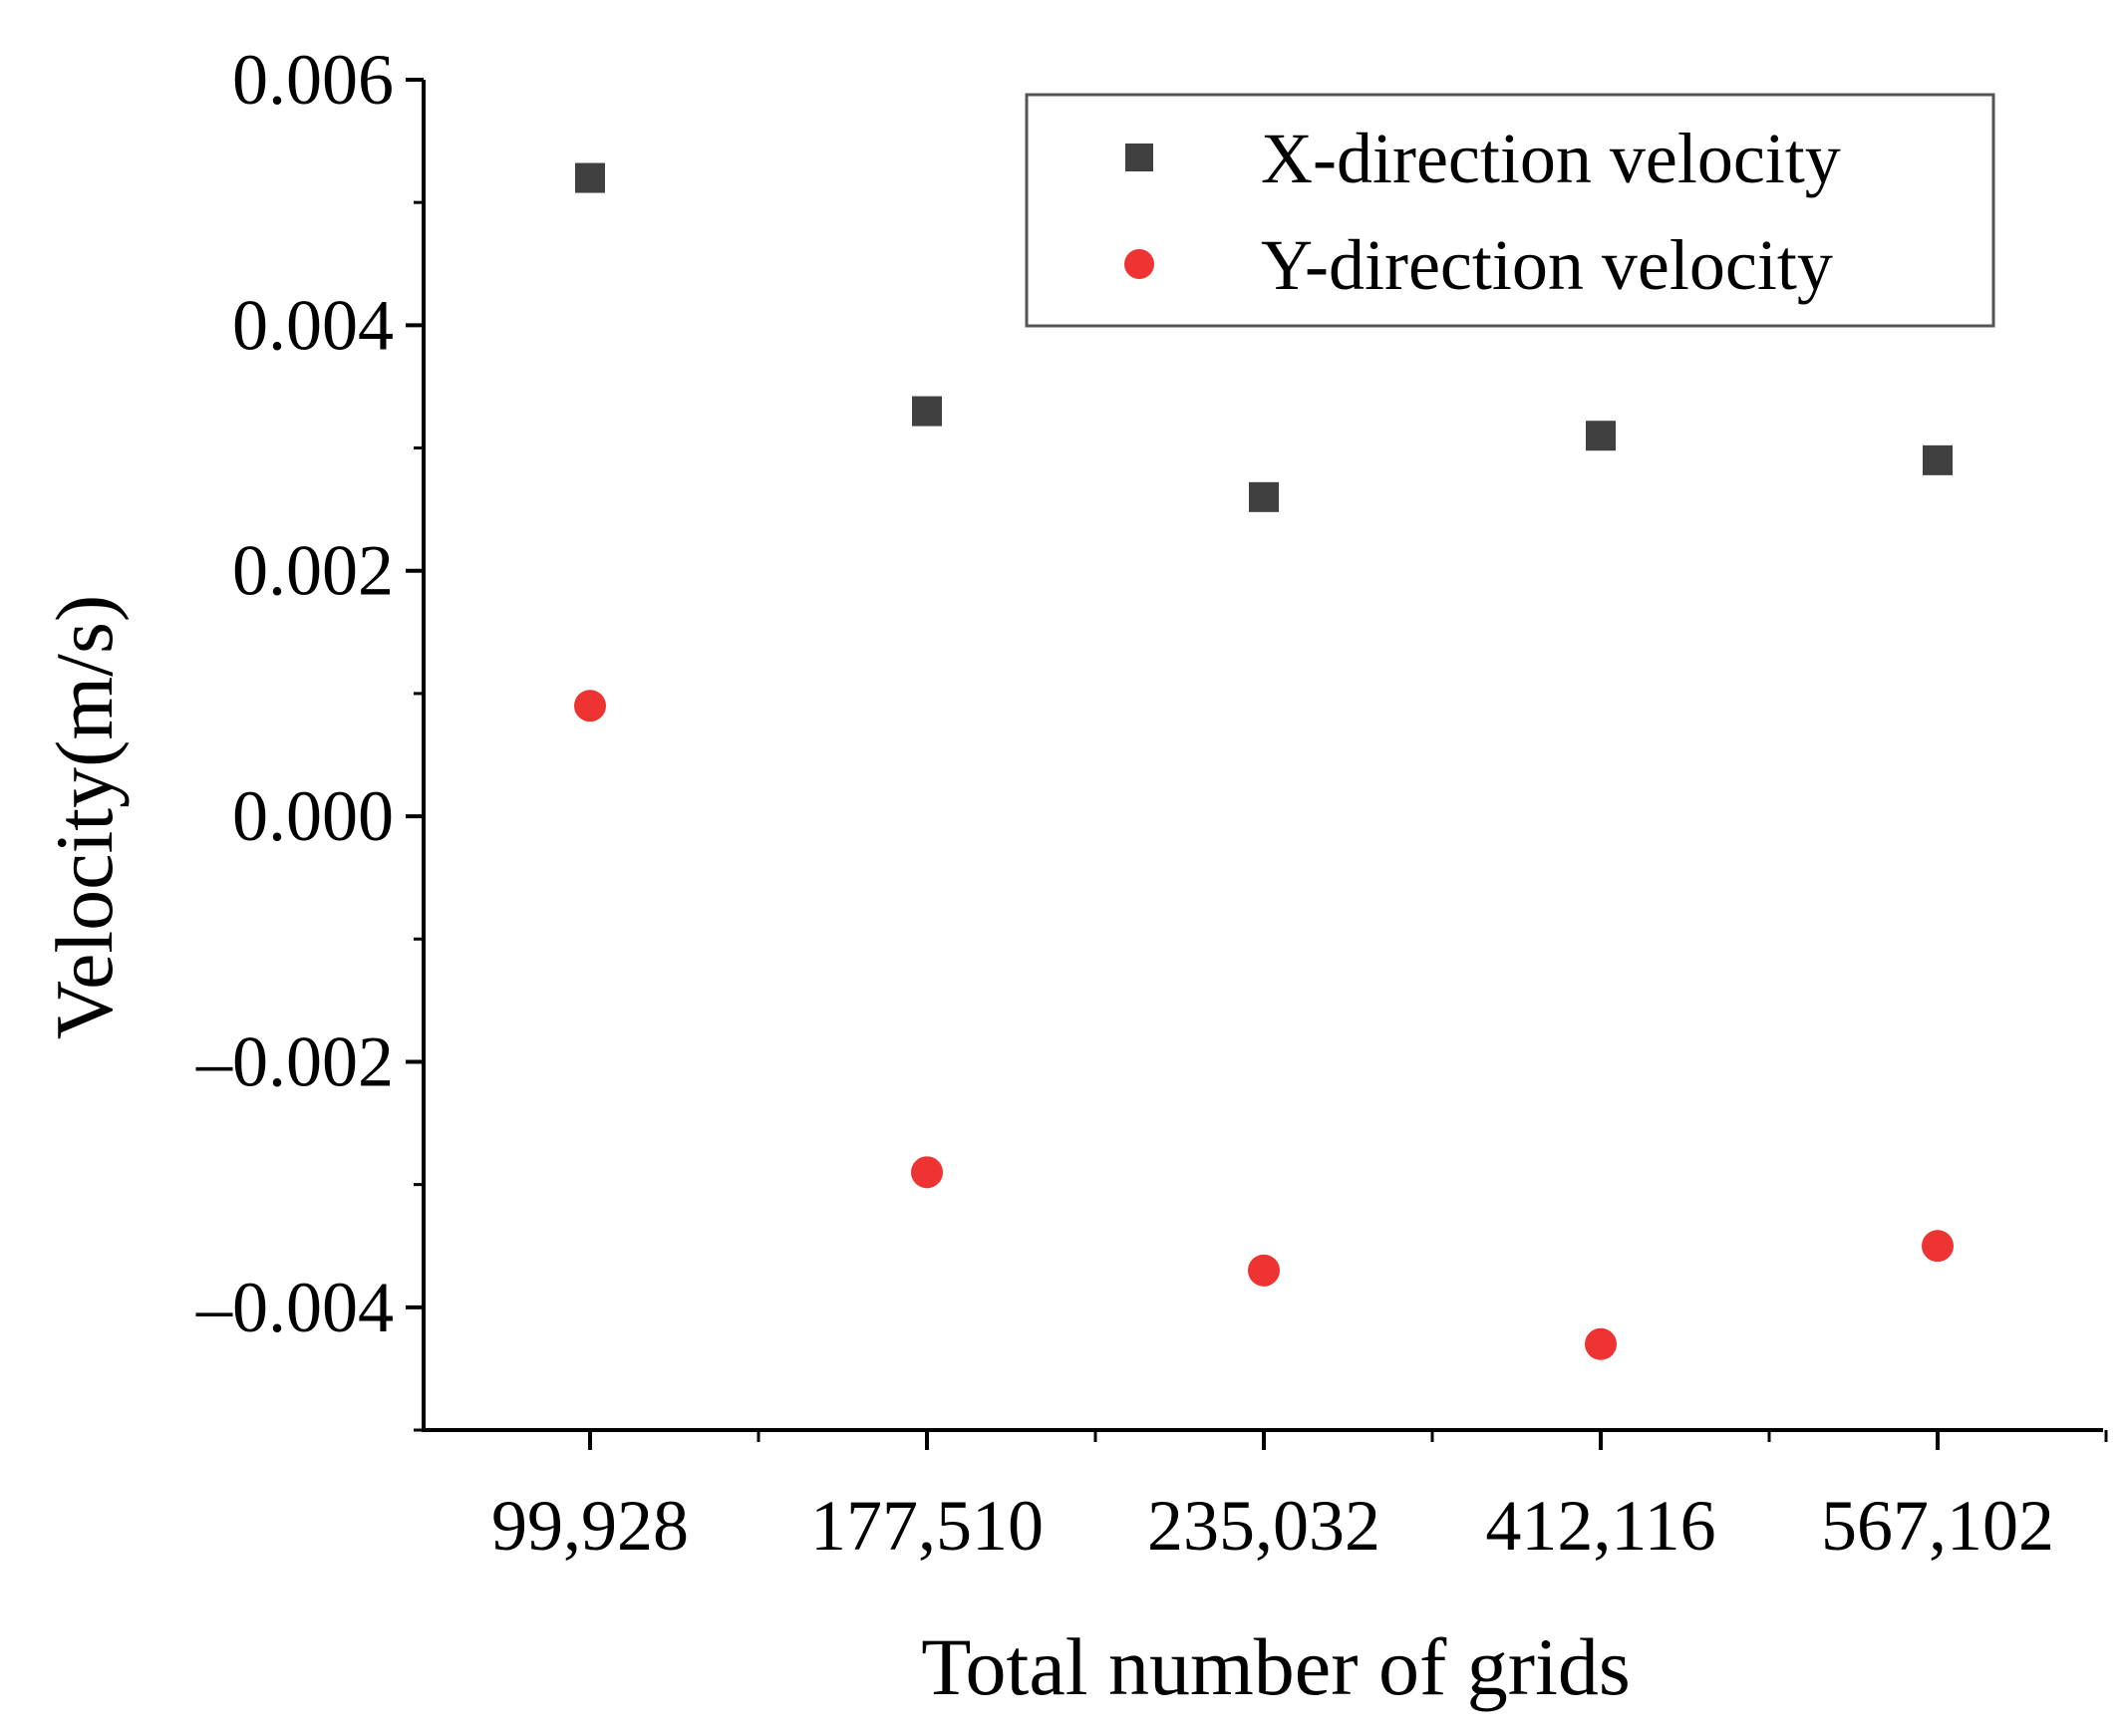 Image resolution: width=2127 pixels, height=1736 pixels. I want to click on x-tick-label: 177,510, so click(927, 1526).